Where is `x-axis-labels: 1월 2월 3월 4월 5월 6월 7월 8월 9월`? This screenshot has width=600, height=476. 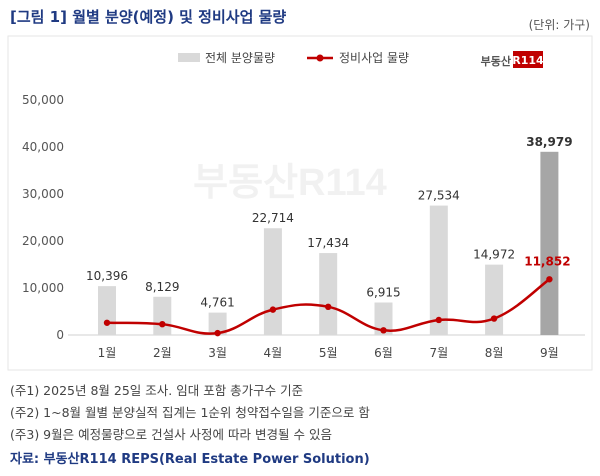 x-axis-labels: 1월 2월 3월 4월 5월 6월 7월 8월 9월 is located at coordinates (328, 353).